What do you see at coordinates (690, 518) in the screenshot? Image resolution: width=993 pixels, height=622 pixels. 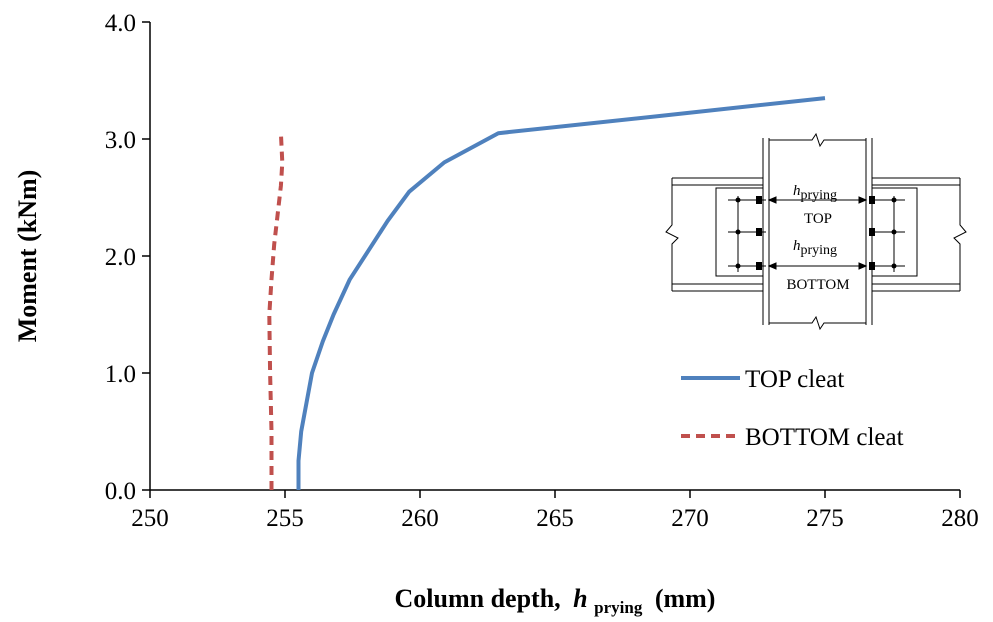 I see `x-tick-label: 270` at bounding box center [690, 518].